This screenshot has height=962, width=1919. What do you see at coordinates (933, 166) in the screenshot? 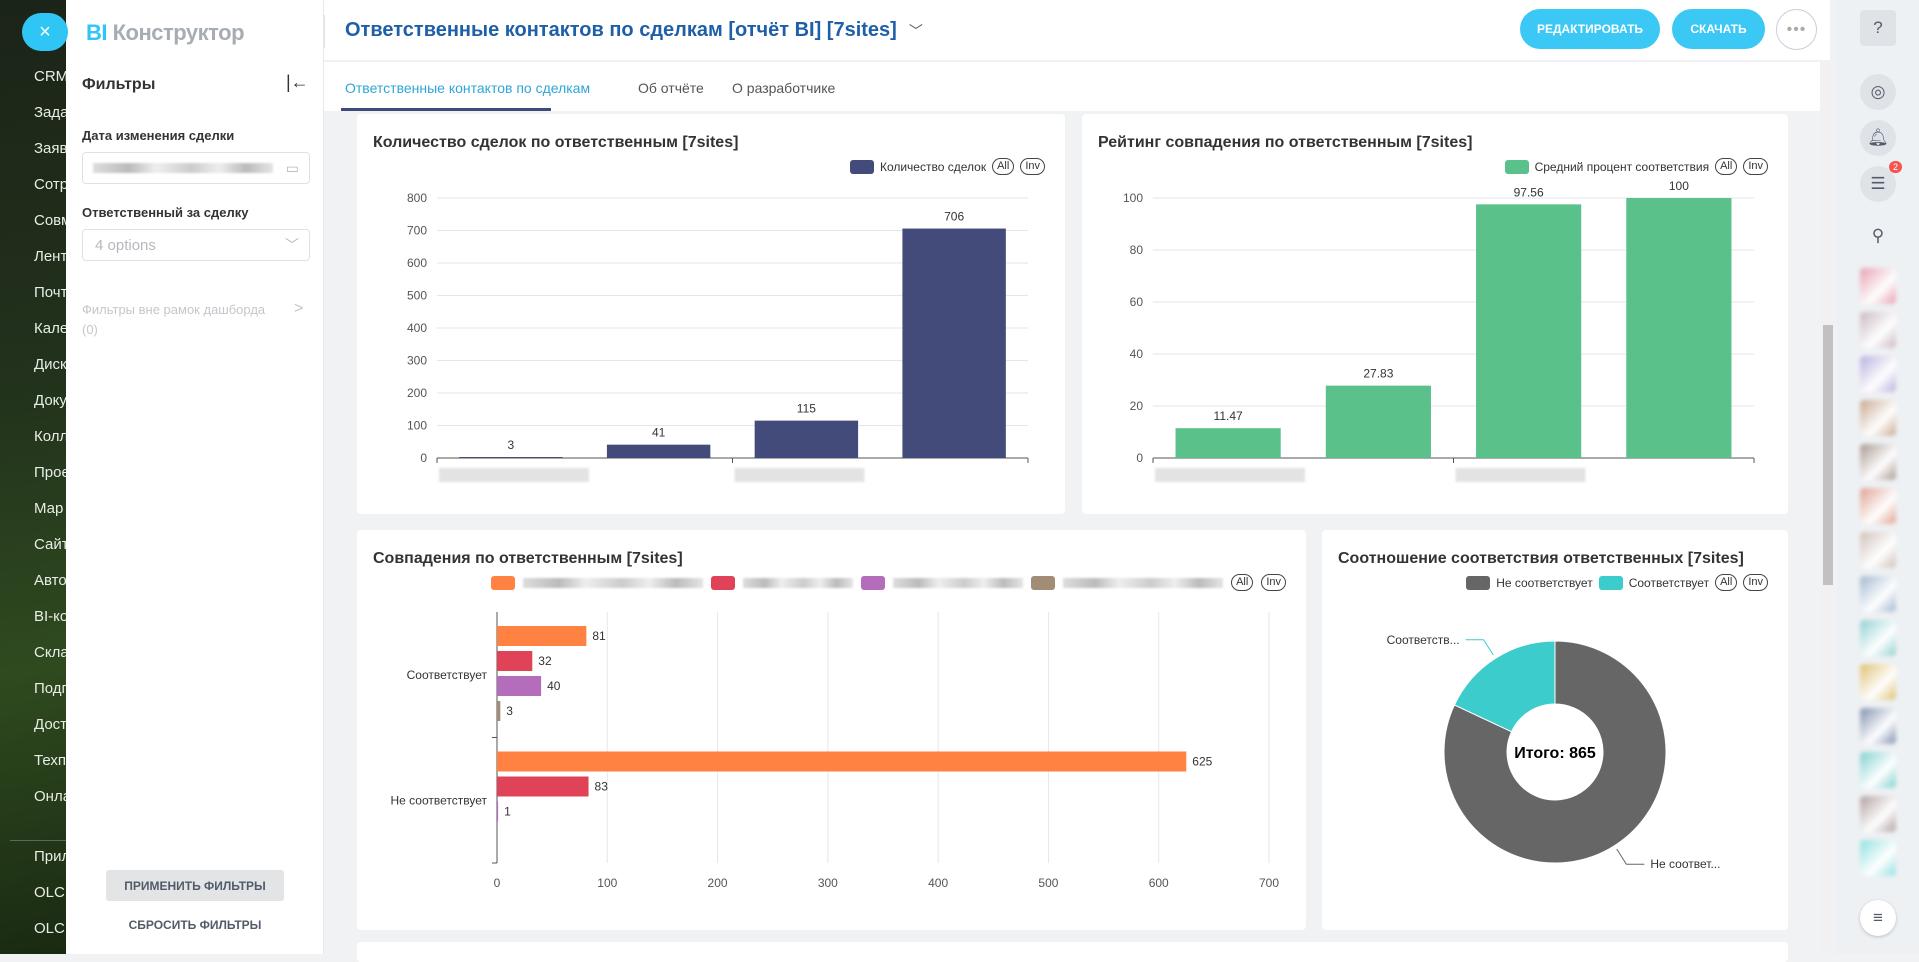
I see `legend-item: Количество сделок` at bounding box center [933, 166].